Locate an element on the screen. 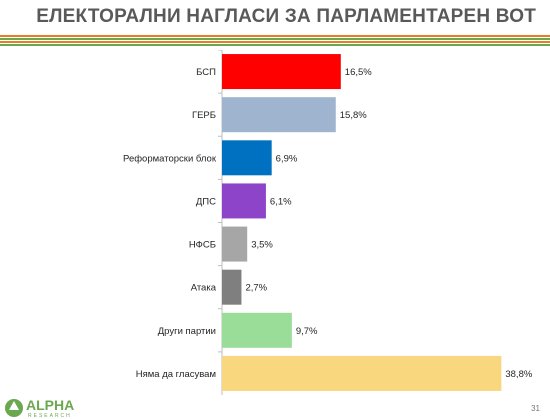 This screenshot has width=550, height=419. value-label: 6,9% is located at coordinates (287, 158).